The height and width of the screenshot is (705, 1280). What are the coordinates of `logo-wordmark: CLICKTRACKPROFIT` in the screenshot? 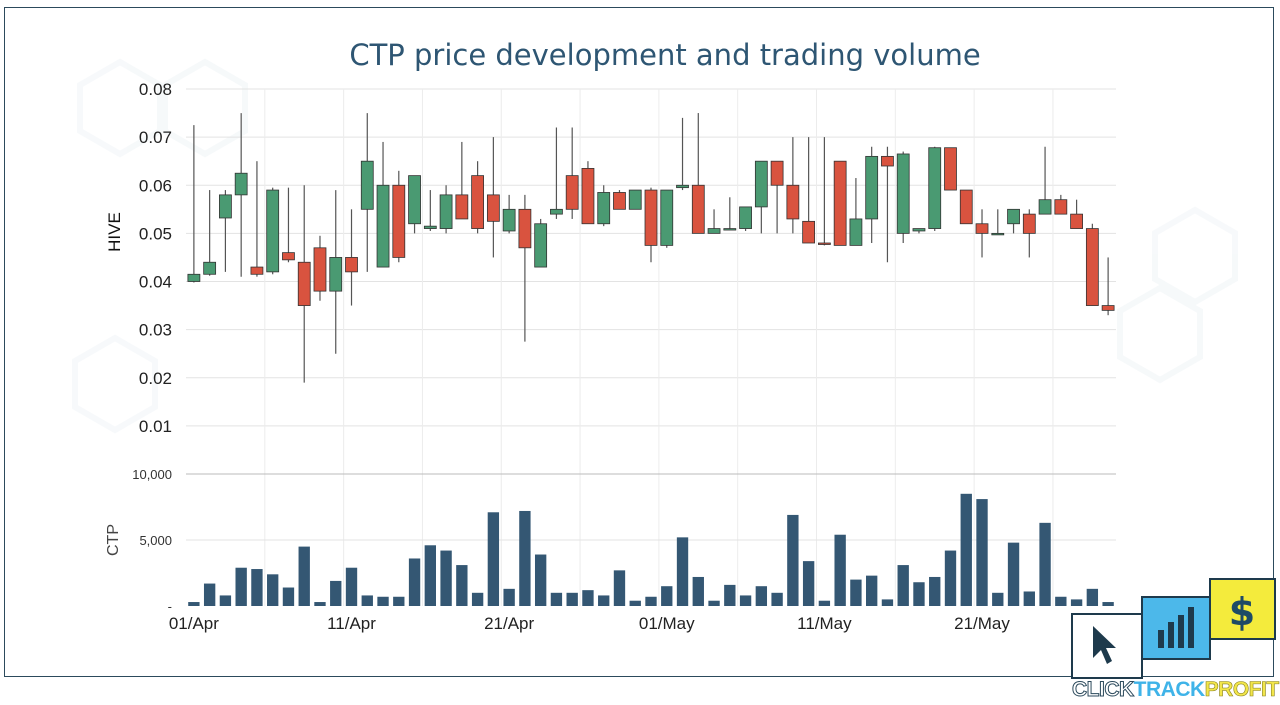 It's located at (1176, 690).